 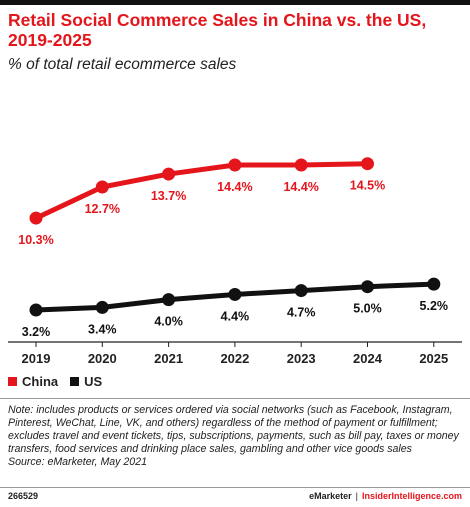 I want to click on chart-subtitle: % of total retail ecommerce sales, so click(x=122, y=64).